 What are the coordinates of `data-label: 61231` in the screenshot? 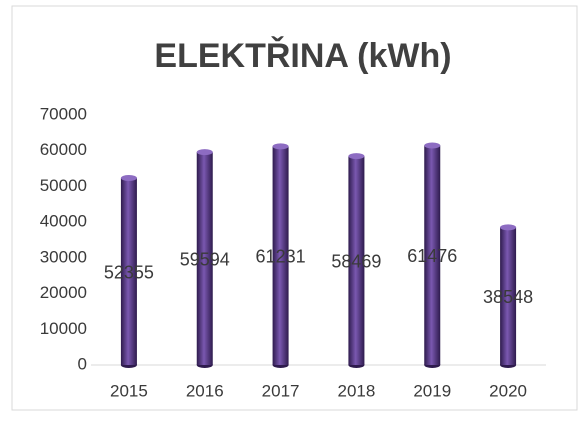 It's located at (281, 256).